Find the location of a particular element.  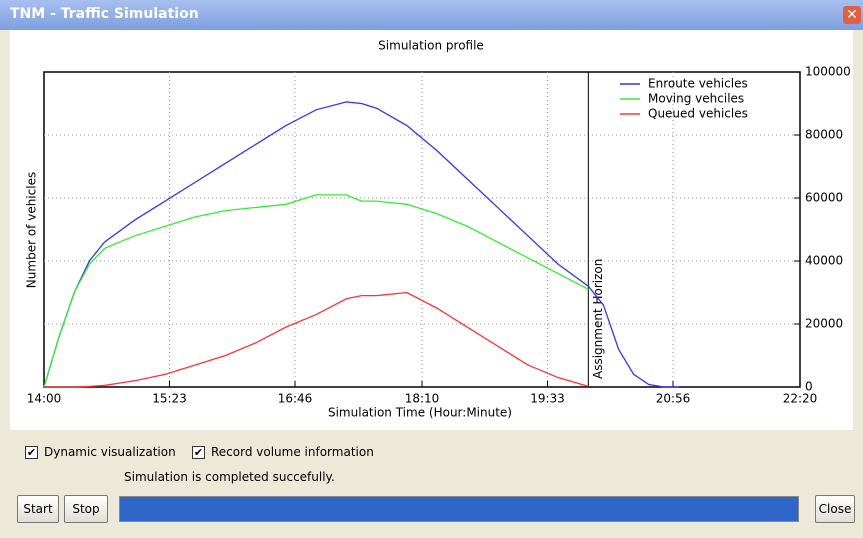

y-tick-label: 20000 is located at coordinates (824, 324).